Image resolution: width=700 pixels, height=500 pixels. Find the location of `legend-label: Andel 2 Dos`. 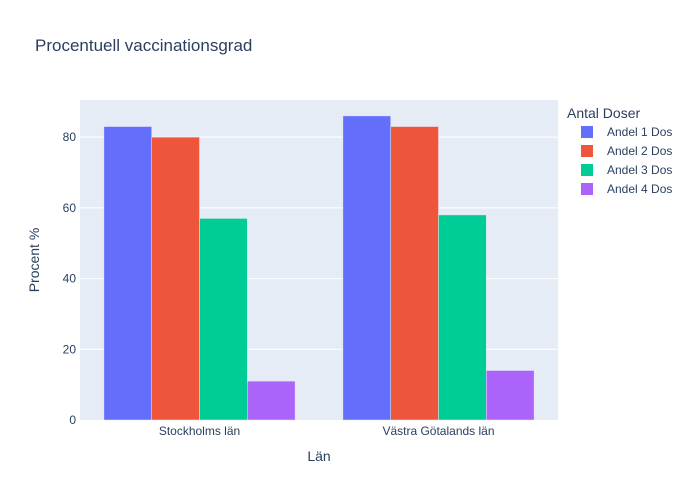

legend-label: Andel 2 Dos is located at coordinates (639, 151).